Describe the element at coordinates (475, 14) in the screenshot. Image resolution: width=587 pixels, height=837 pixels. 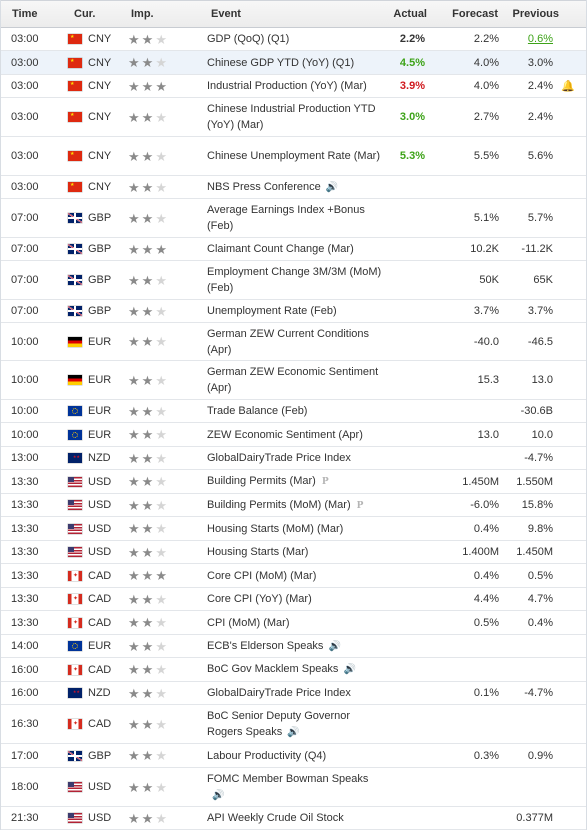
I see `header-forecast: Forecast` at that location.